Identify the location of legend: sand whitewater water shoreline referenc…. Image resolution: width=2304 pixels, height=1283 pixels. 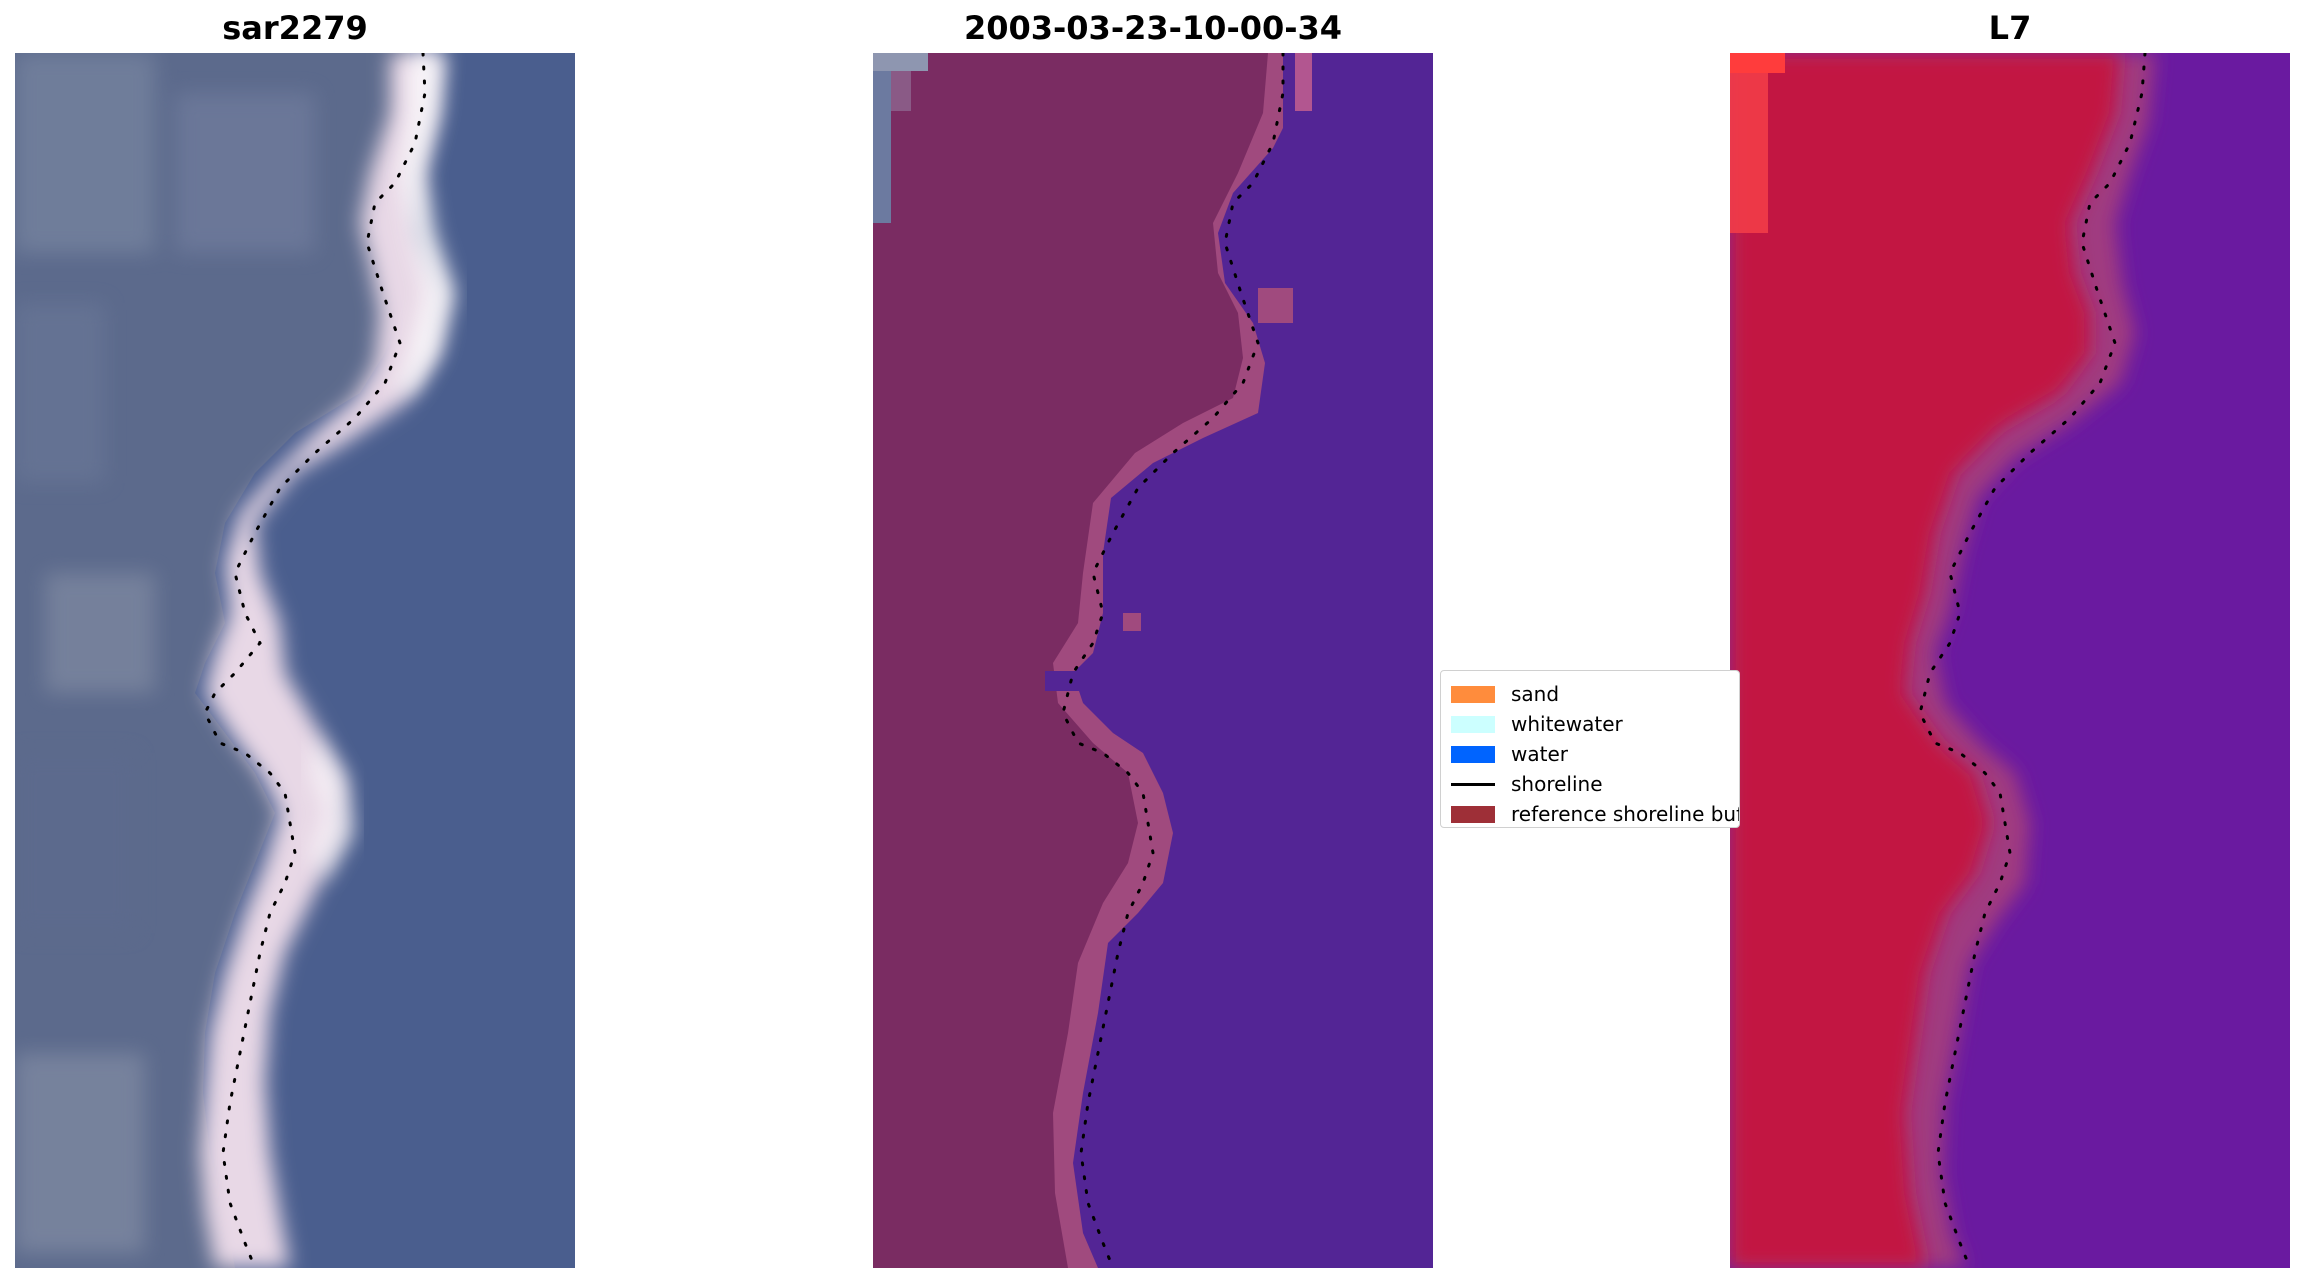
(1590, 749).